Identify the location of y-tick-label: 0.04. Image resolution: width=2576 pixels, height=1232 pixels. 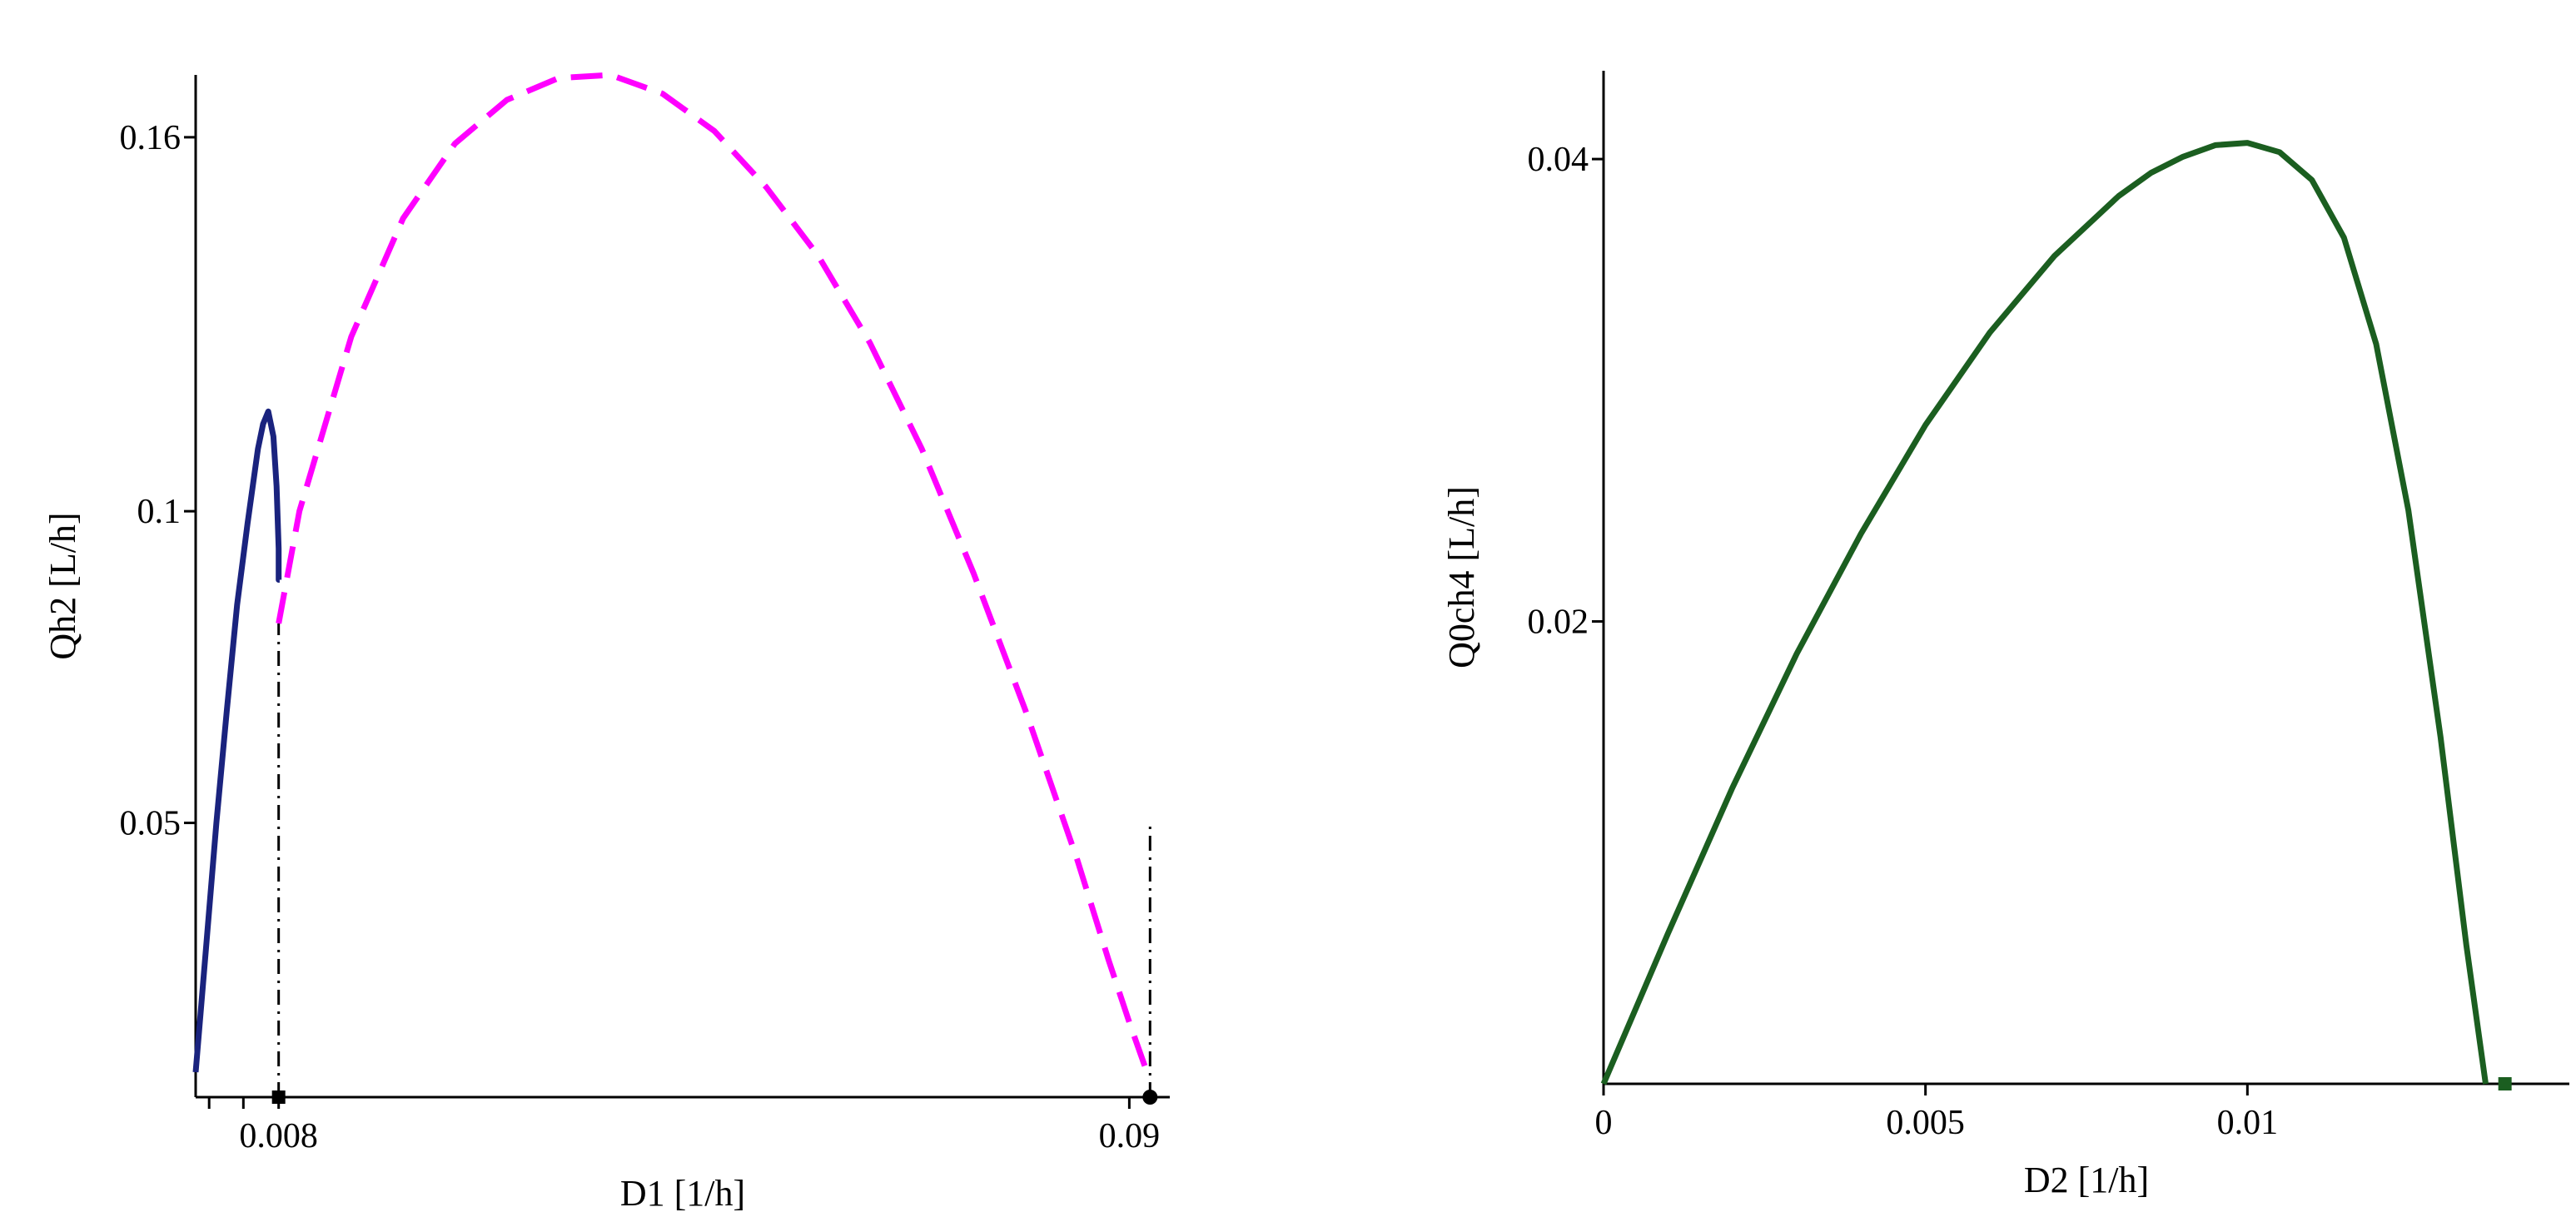
(1558, 160).